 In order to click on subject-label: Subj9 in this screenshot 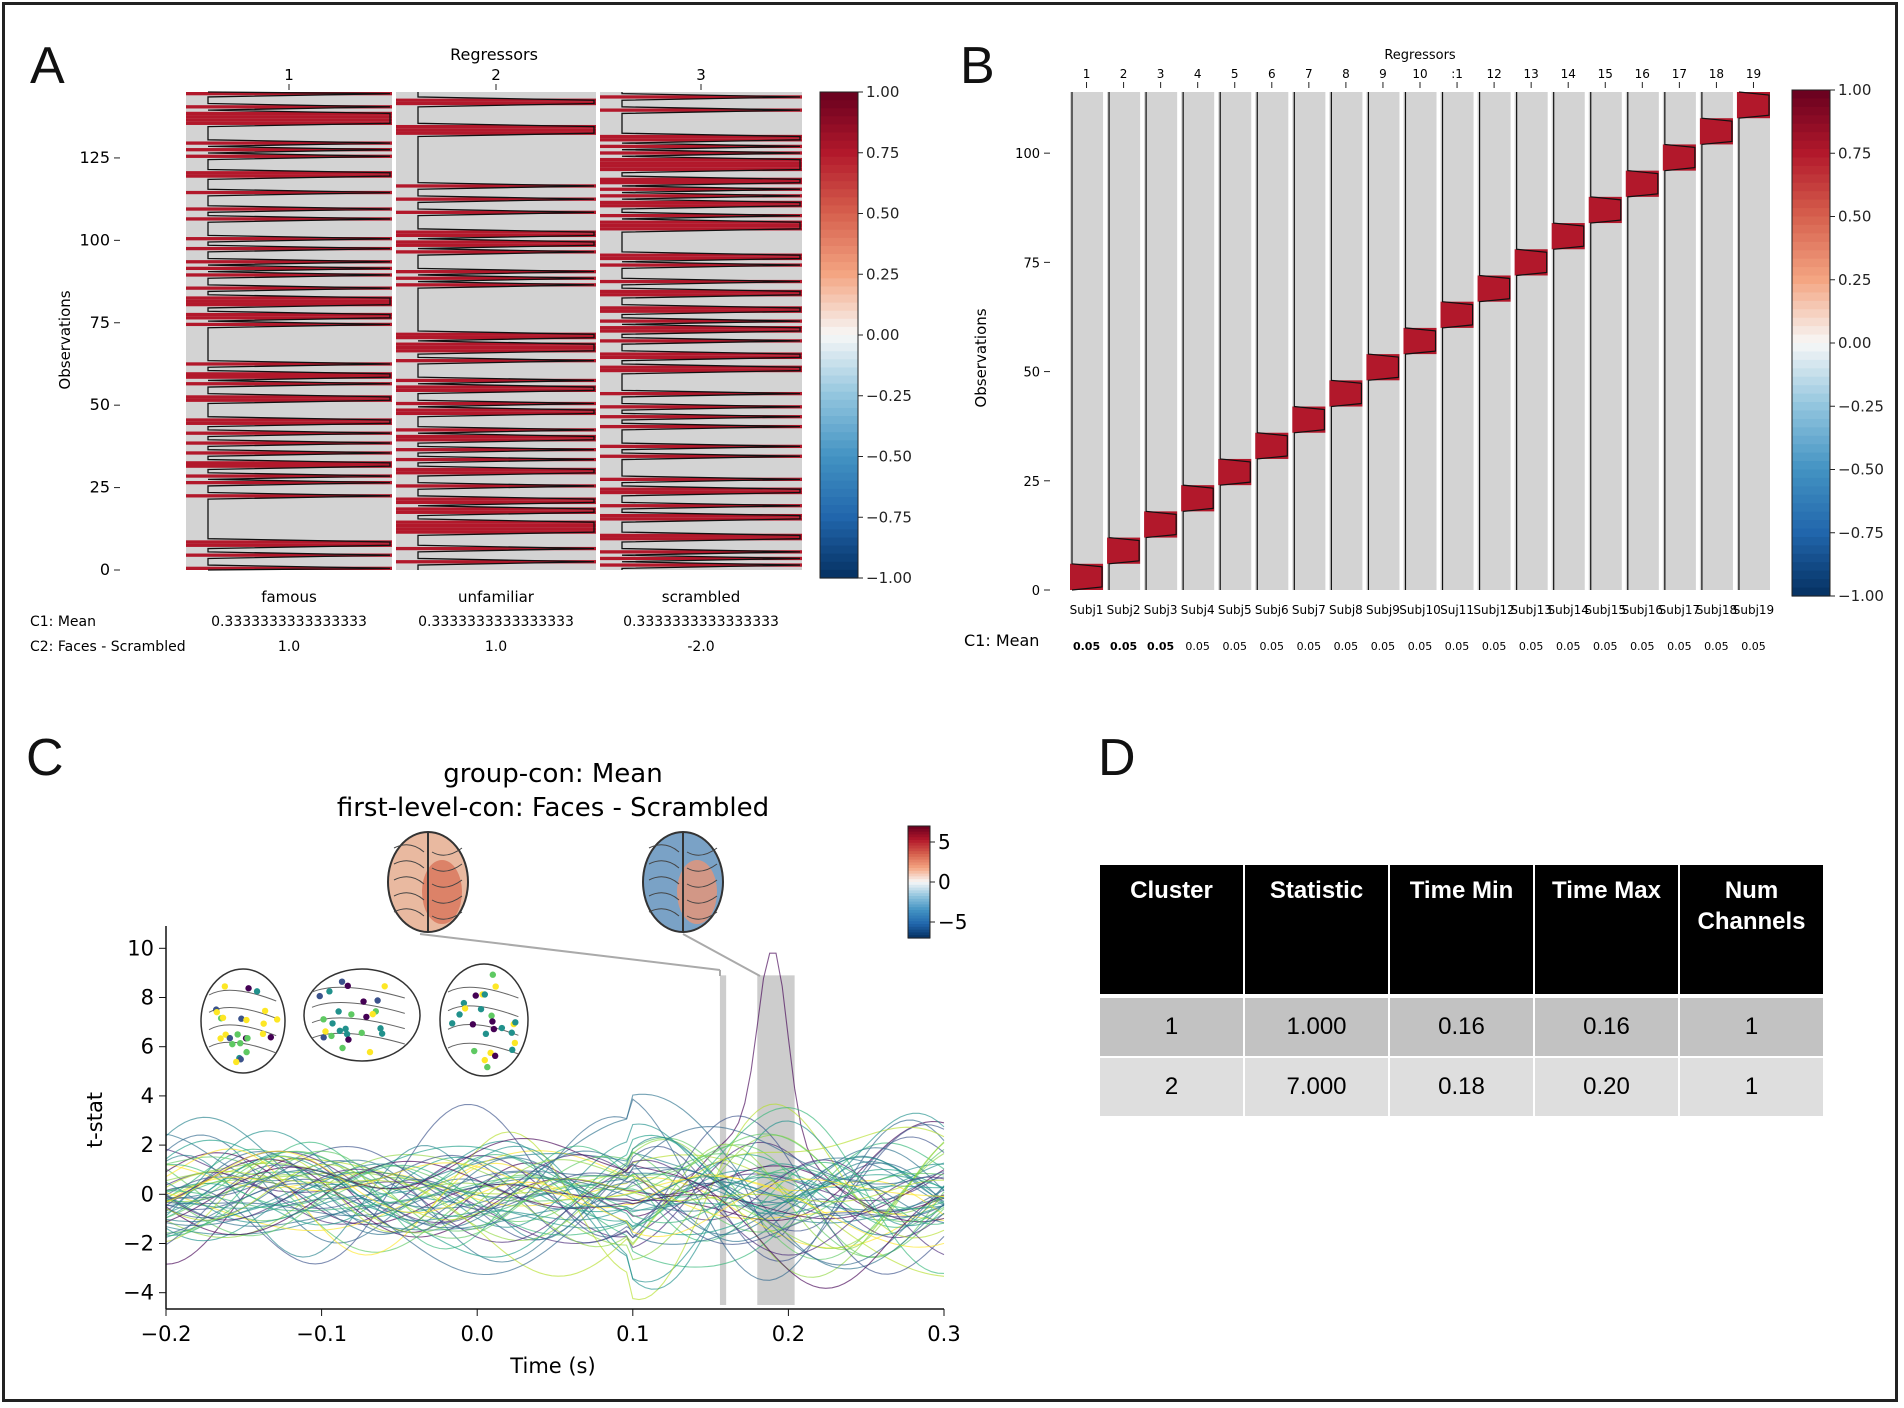, I will do `click(1383, 610)`.